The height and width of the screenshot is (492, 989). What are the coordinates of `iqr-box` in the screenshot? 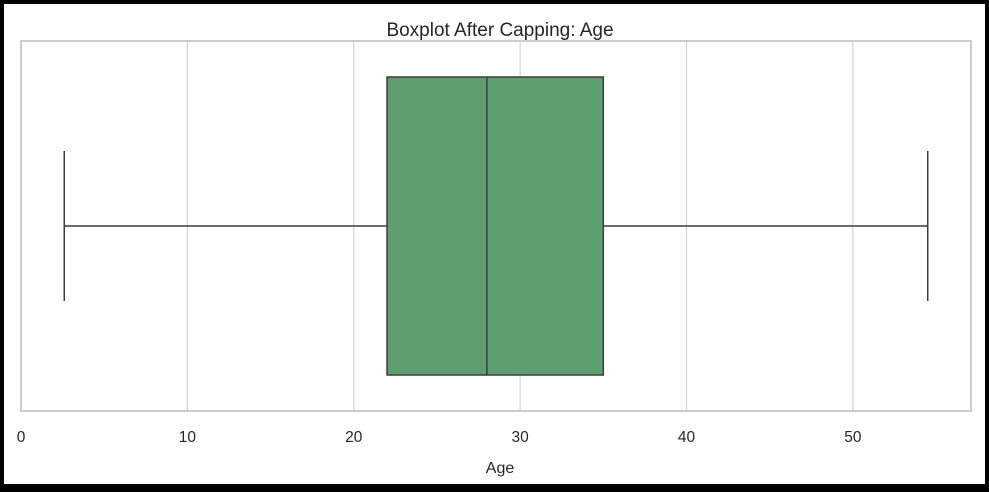 It's located at (495, 226).